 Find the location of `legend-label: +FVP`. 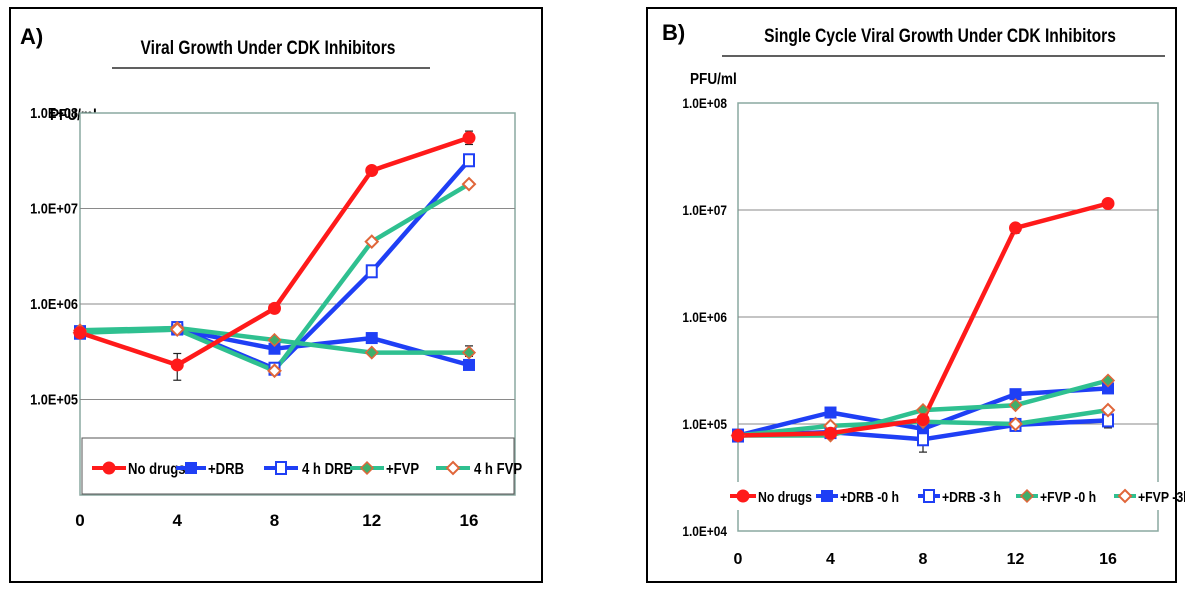

legend-label: +FVP is located at coordinates (402, 469).